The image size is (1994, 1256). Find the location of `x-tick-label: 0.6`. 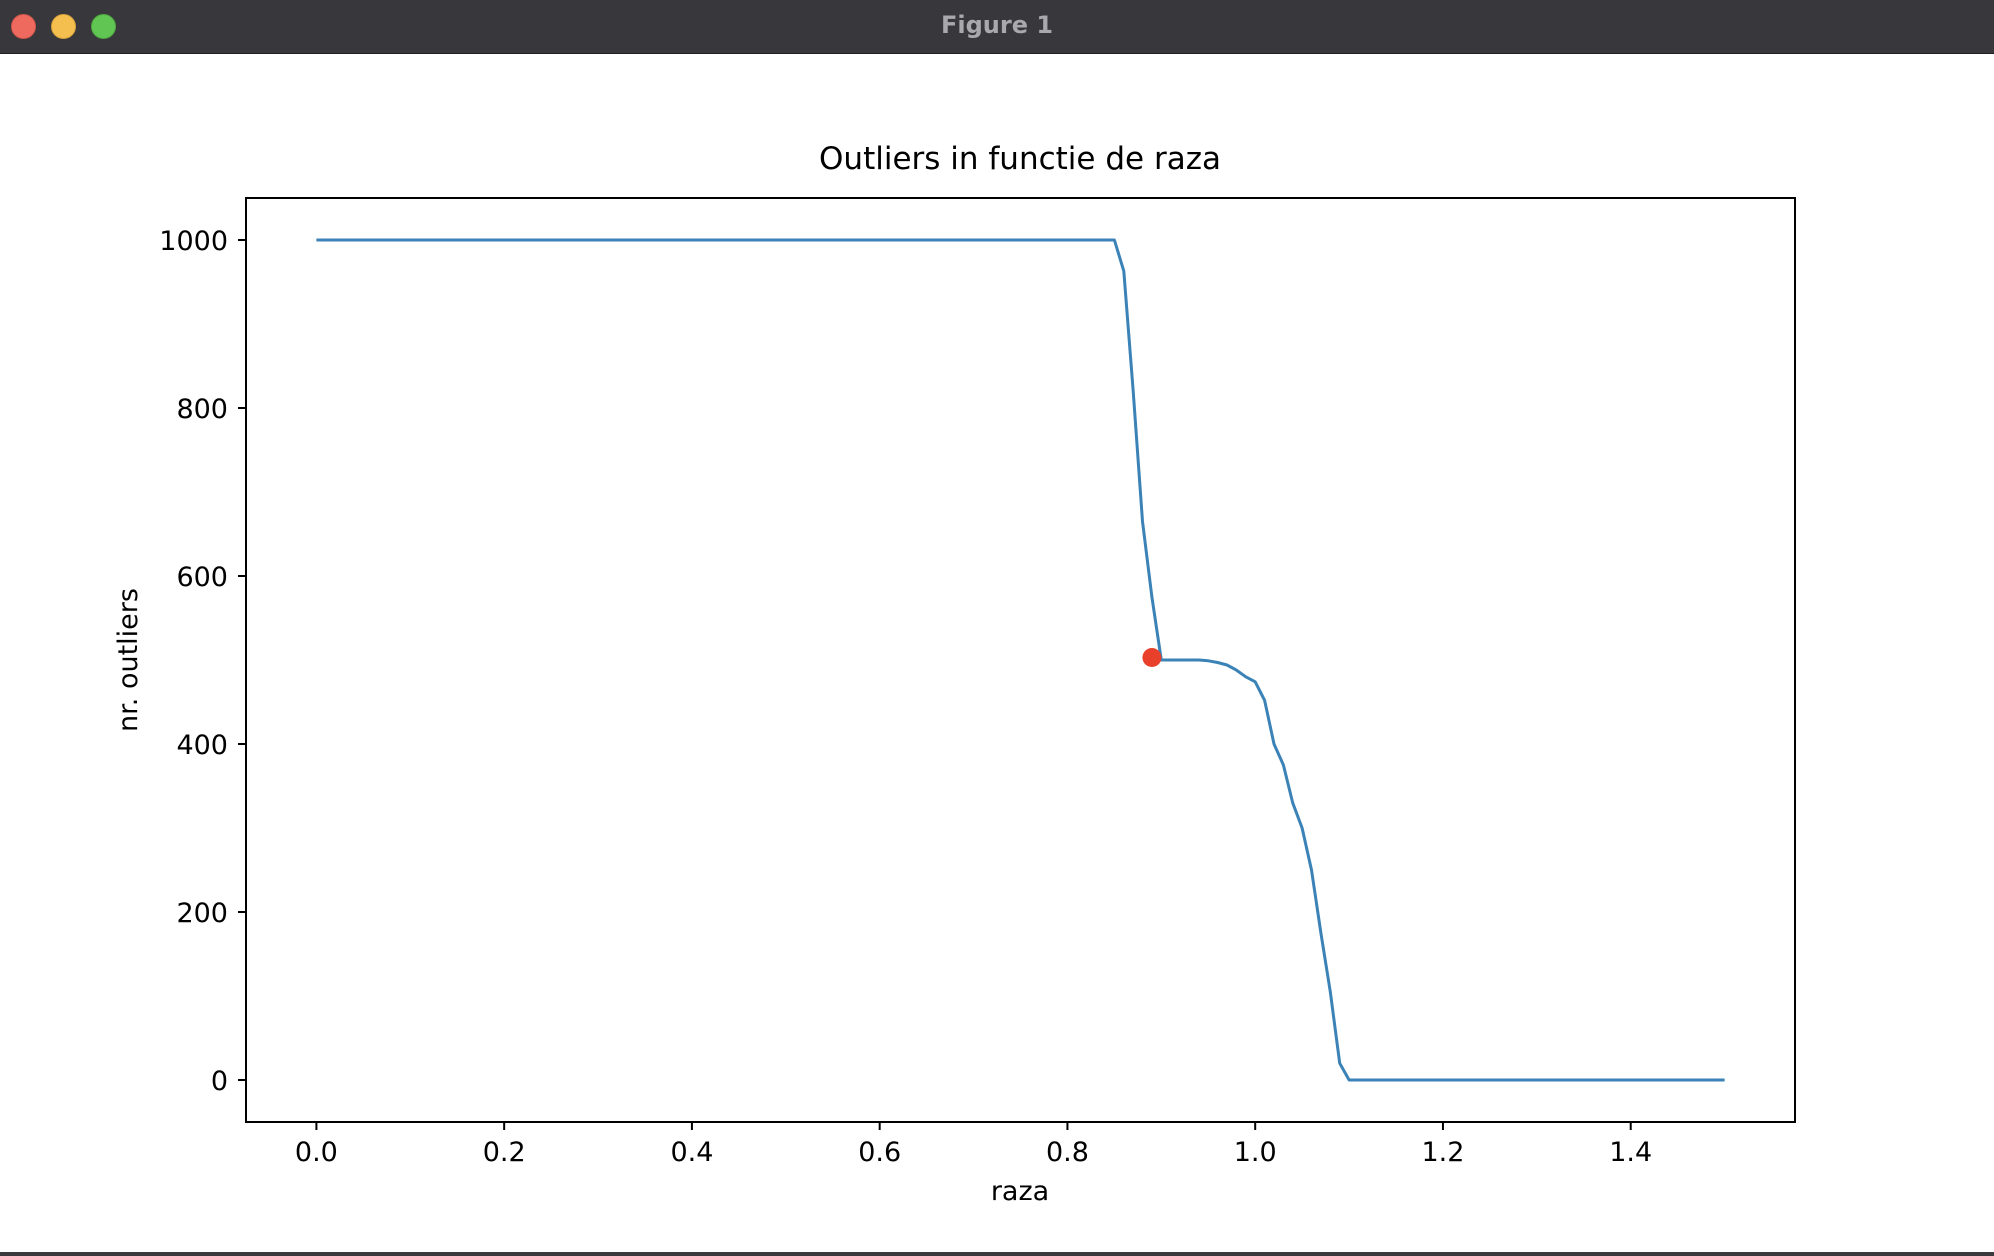

x-tick-label: 0.6 is located at coordinates (879, 1152).